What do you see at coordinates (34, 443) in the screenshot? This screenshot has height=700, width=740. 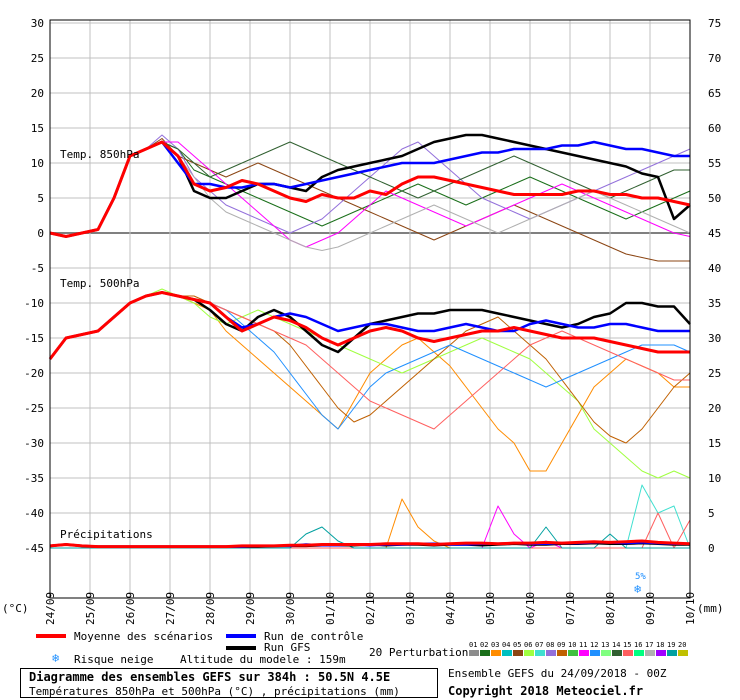 I see `left-tick-label: -30` at bounding box center [34, 443].